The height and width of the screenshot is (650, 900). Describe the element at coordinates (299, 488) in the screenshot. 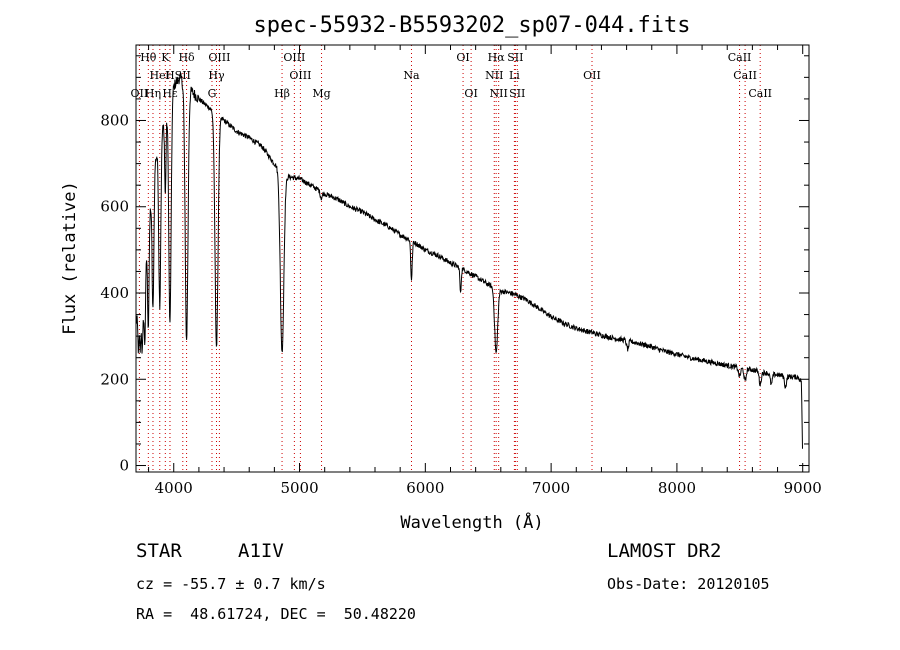

I see `x-tick-label: 5000` at that location.